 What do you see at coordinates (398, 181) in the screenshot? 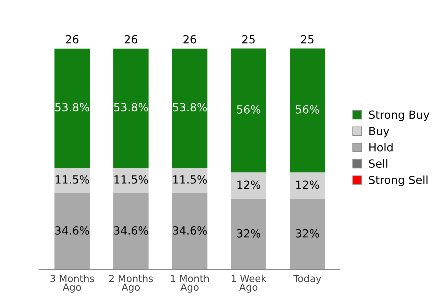
I see `legend-label: Strong Sell` at bounding box center [398, 181].